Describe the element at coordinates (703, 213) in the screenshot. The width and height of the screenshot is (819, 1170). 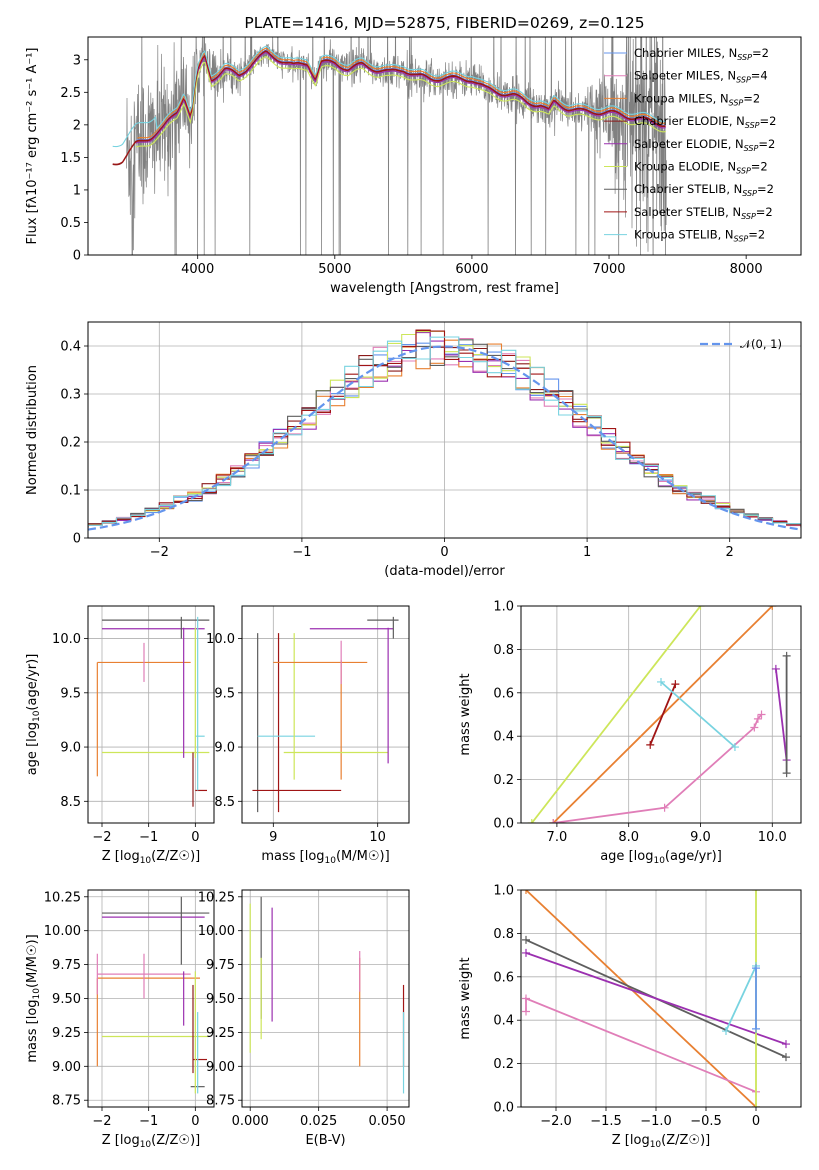
I see `legend-label: Salpeter STELIB, NSSP=2` at that location.